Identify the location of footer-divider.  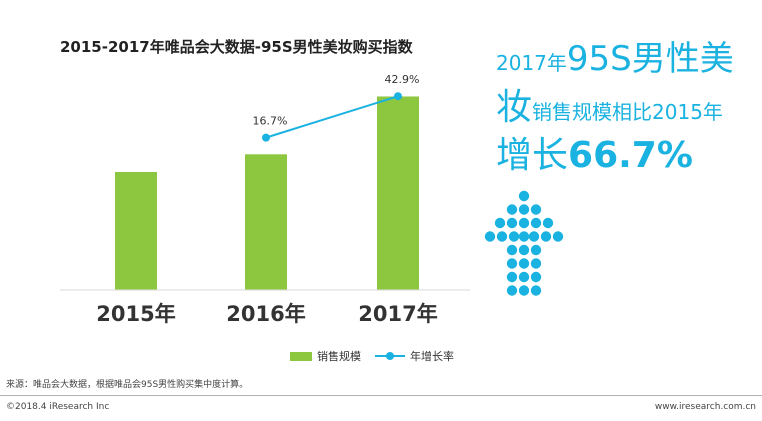
(381, 395).